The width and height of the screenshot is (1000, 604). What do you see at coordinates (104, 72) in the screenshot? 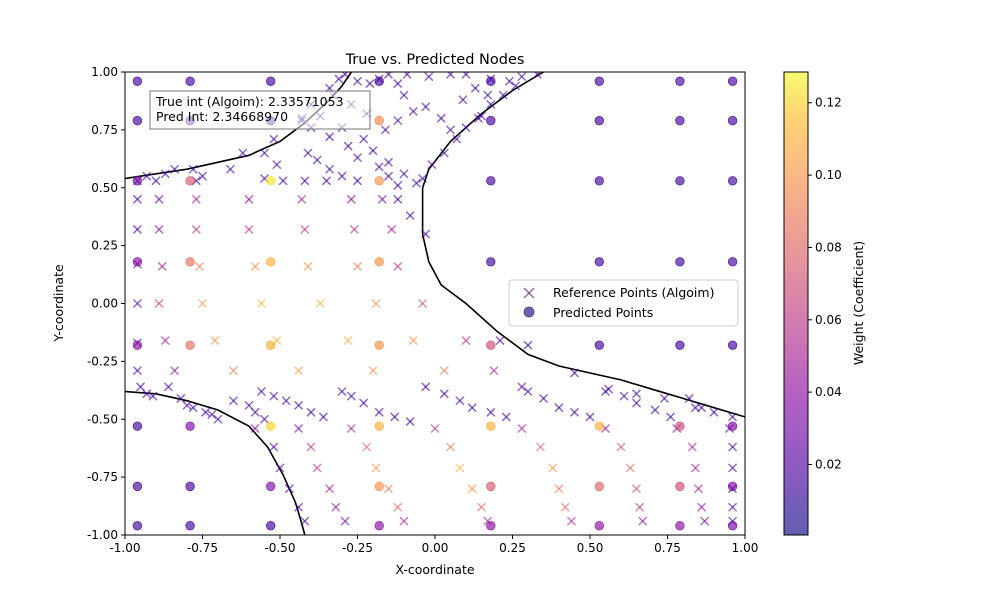
I see `y-tick-label: 1.00` at bounding box center [104, 72].